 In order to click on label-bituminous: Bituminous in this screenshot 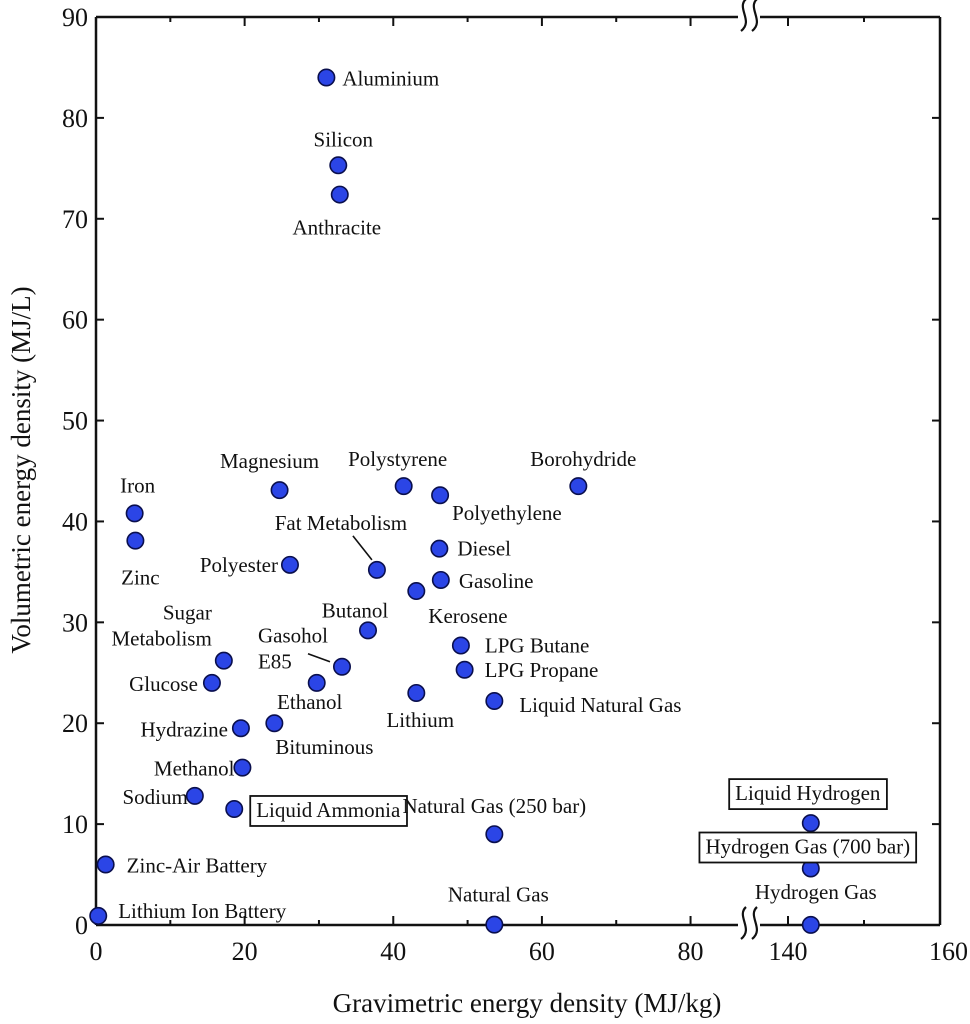, I will do `click(324, 747)`.